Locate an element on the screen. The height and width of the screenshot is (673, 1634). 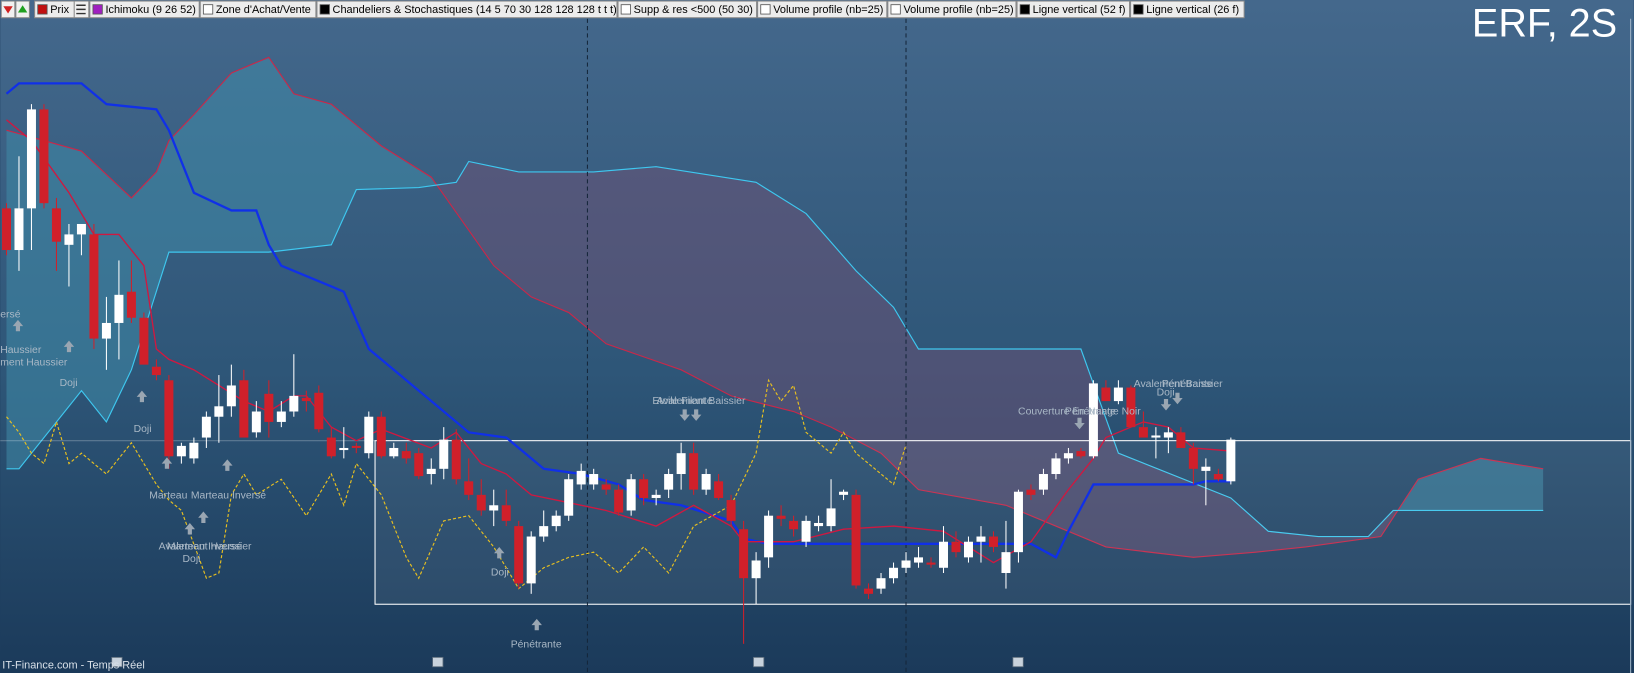
pattern-label: Etoile Filante is located at coordinates (682, 401).